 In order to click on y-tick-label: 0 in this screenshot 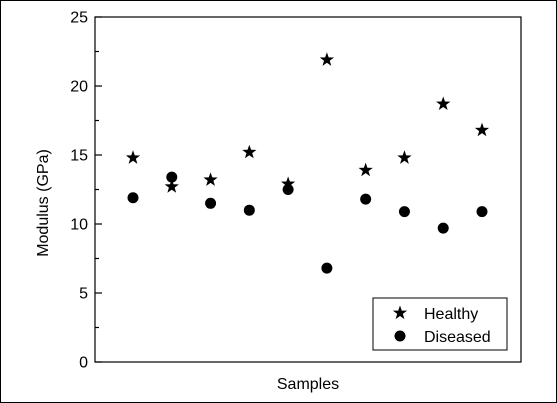, I will do `click(83, 363)`.